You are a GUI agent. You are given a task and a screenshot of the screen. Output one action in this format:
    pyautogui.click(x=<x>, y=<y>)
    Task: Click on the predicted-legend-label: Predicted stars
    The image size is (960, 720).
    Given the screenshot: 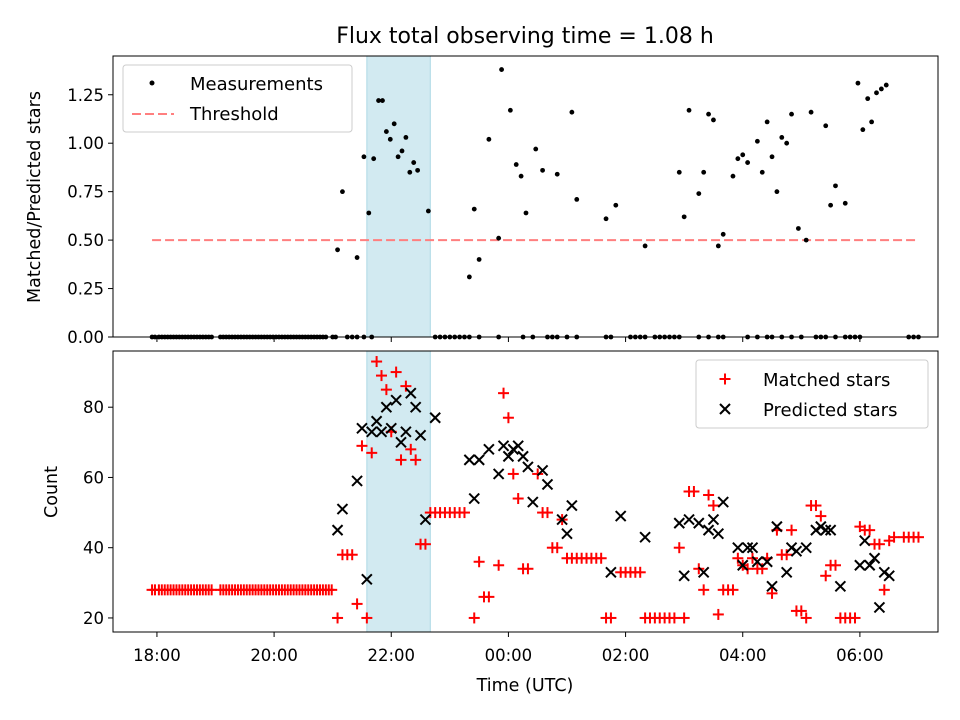 What is the action you would take?
    pyautogui.click(x=830, y=410)
    